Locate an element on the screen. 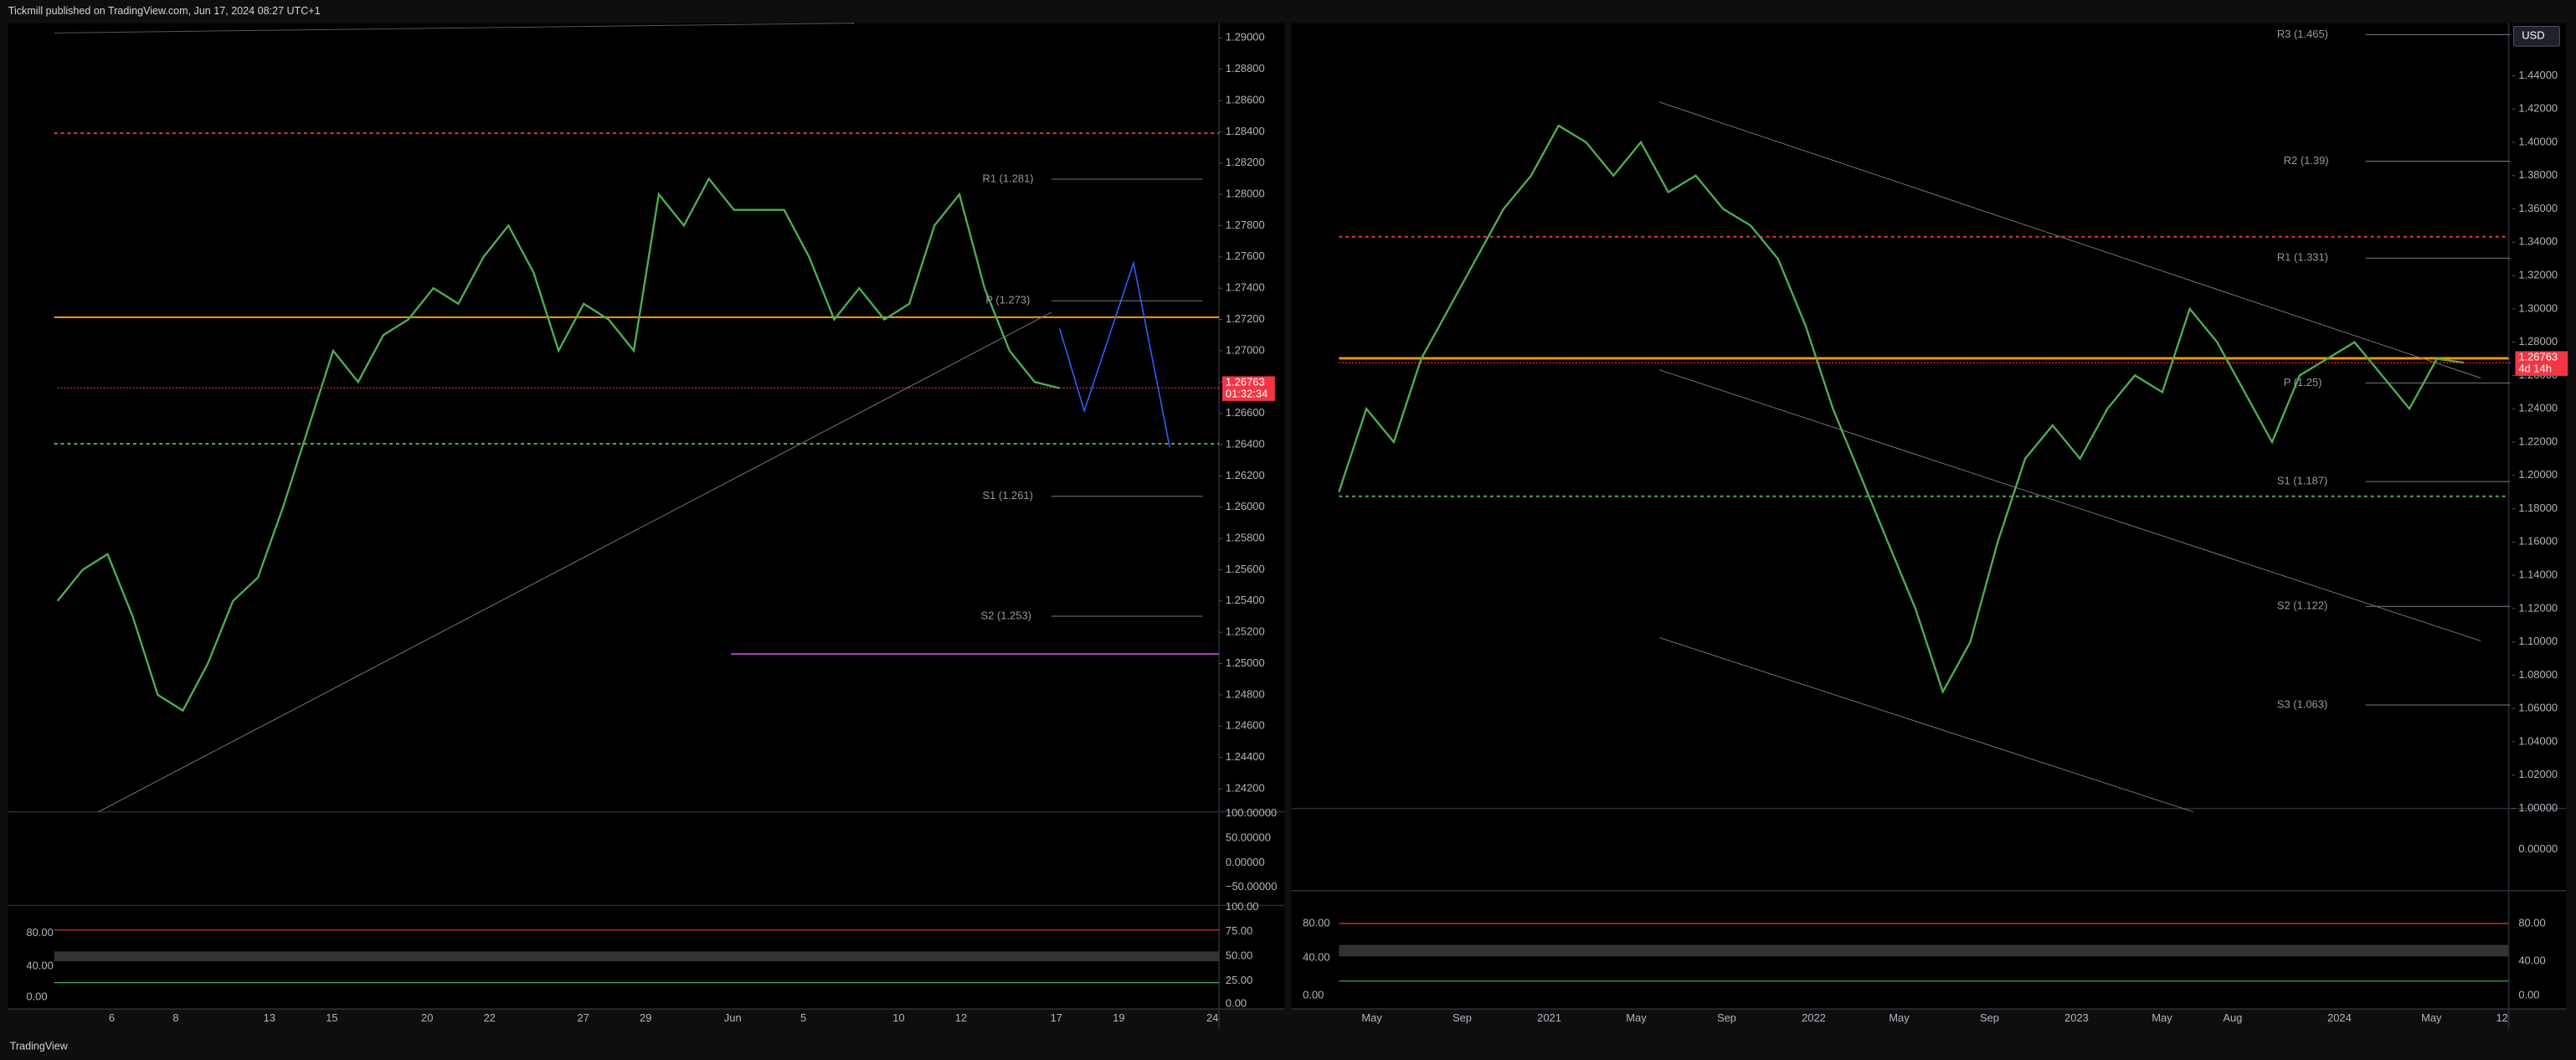  price-tick-label: 1.24600 is located at coordinates (1246, 725).